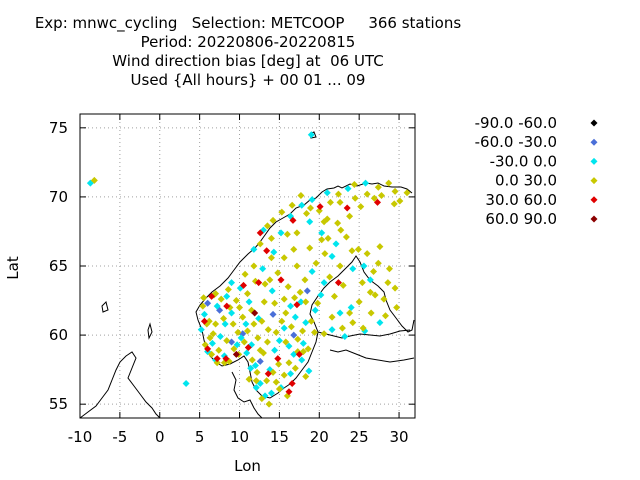 This screenshot has height=480, width=640. Describe the element at coordinates (58, 197) in the screenshot. I see `y-tick-label: 70` at that location.